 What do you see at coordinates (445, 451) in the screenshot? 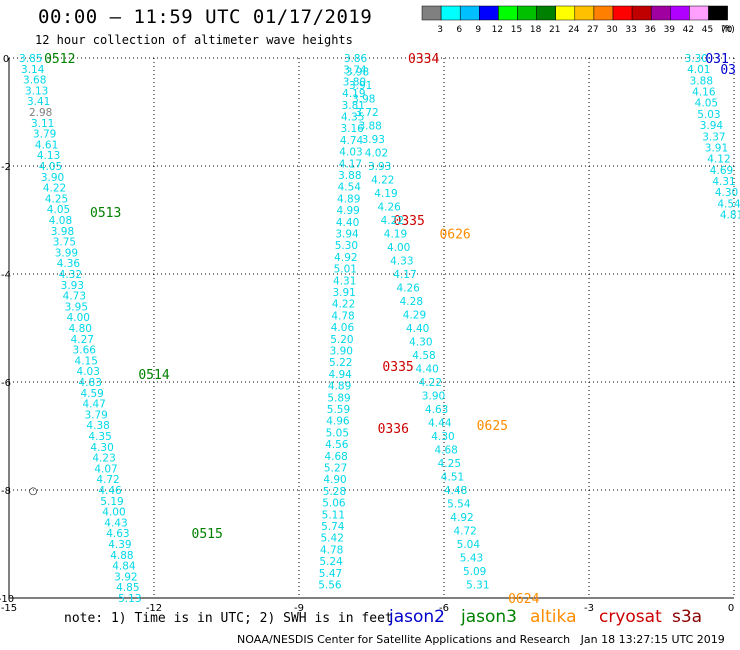
I see `swh-value-label: 4.68` at bounding box center [445, 451].